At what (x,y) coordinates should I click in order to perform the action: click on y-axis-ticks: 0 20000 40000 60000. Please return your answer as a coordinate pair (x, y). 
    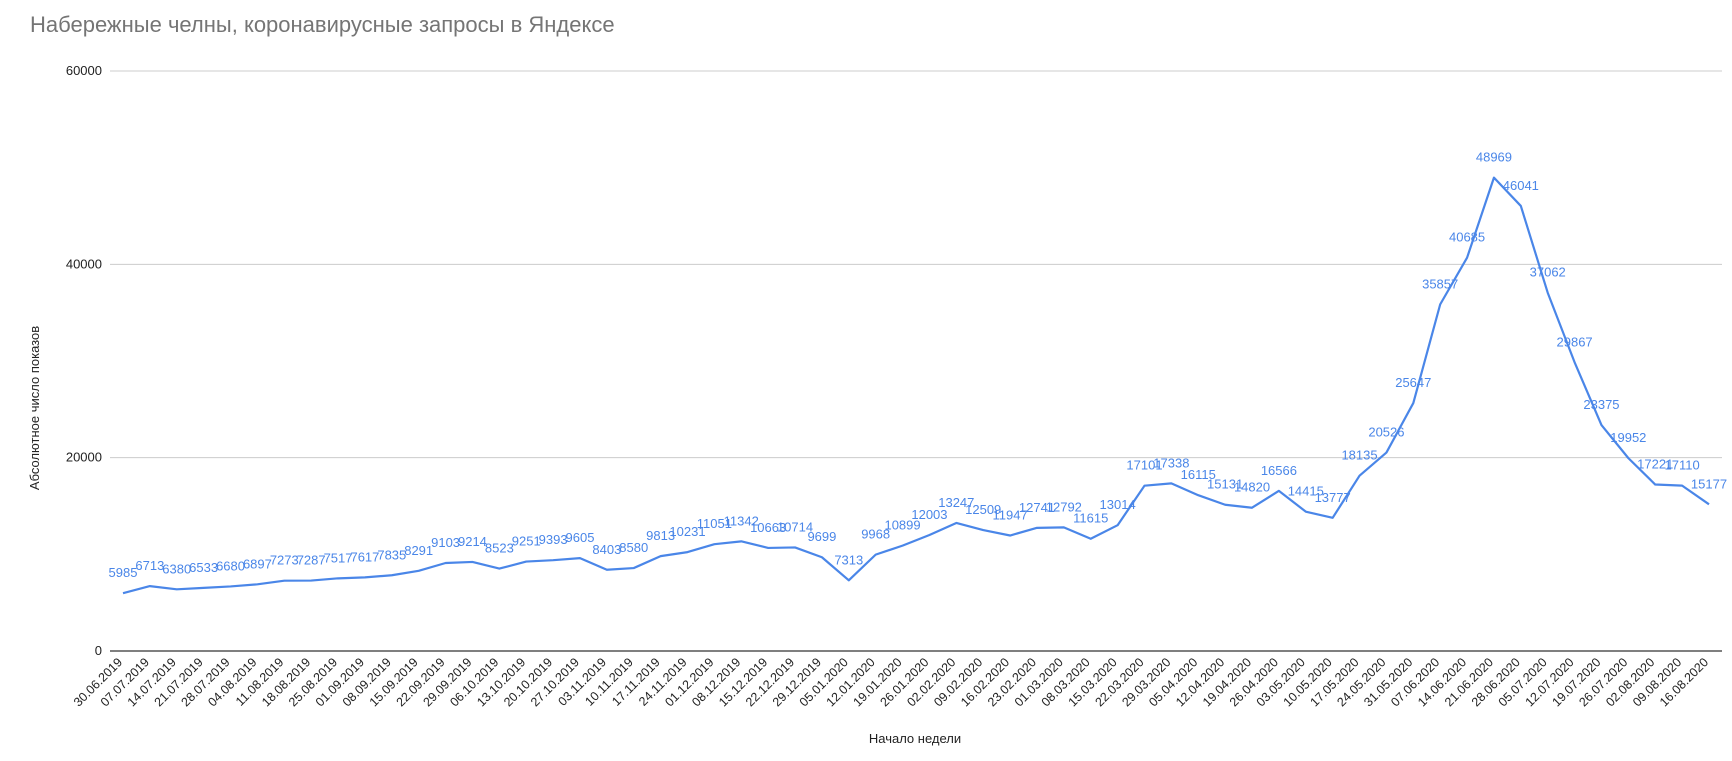
    Looking at the image, I should click on (84, 360).